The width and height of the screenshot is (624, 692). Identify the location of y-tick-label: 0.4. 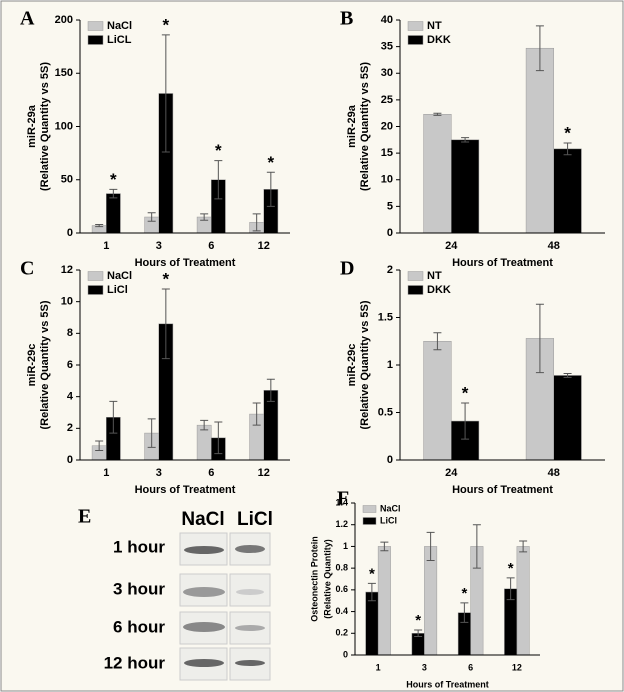
(341, 611).